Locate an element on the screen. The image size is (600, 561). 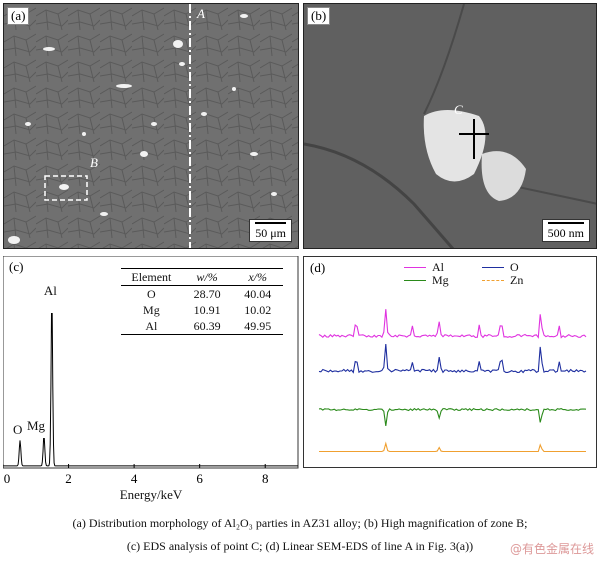
particle-c is located at coordinates (454, 146).